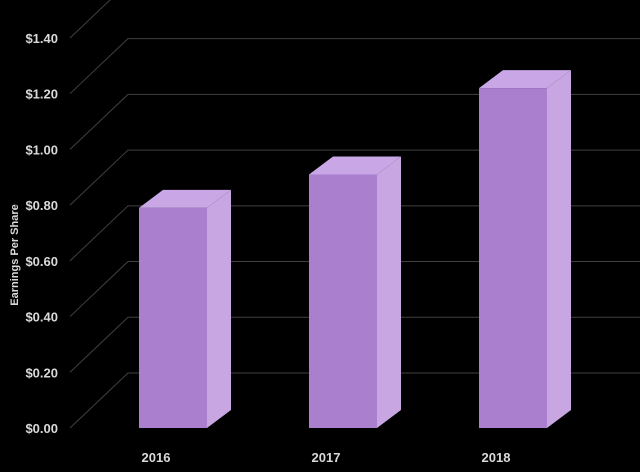 This screenshot has height=472, width=640. What do you see at coordinates (41, 94) in the screenshot?
I see `y-tick-label: $1.20` at bounding box center [41, 94].